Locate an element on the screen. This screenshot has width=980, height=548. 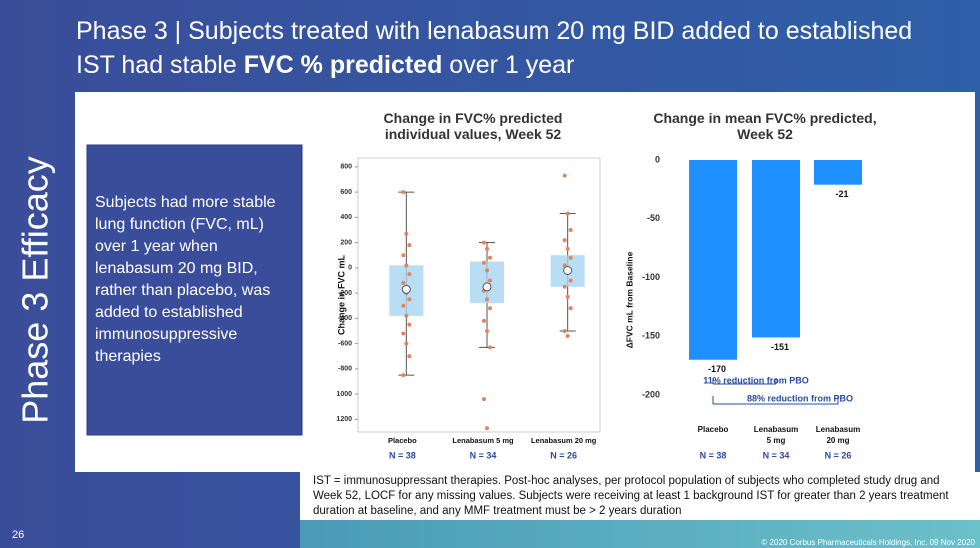
y-tick-label: 1000 is located at coordinates (344, 394).